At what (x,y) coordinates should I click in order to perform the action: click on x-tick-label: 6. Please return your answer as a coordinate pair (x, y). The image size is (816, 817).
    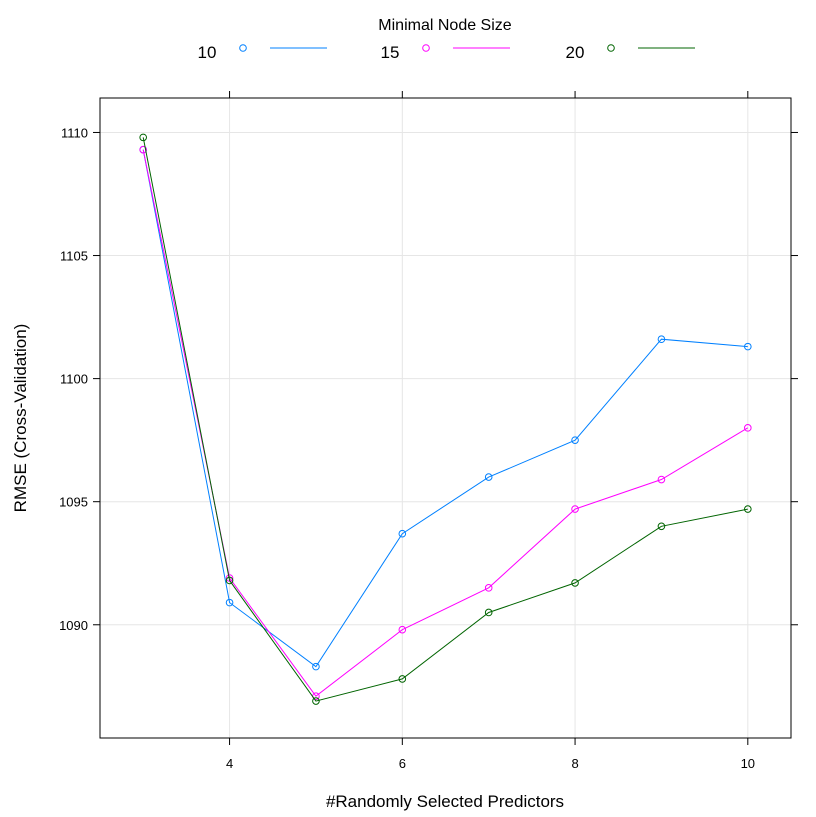
    Looking at the image, I should click on (402, 763).